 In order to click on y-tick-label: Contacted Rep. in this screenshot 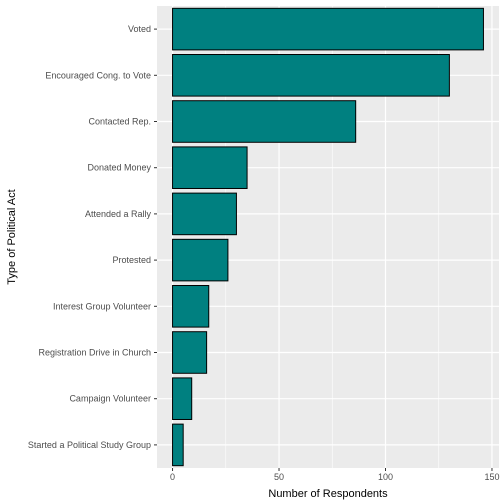, I will do `click(119, 122)`.